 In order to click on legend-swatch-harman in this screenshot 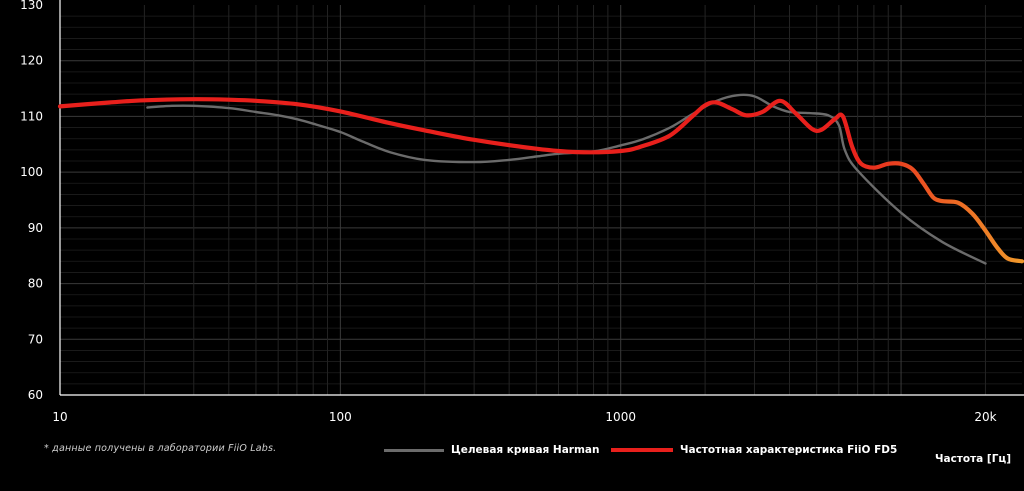, I will do `click(414, 450)`.